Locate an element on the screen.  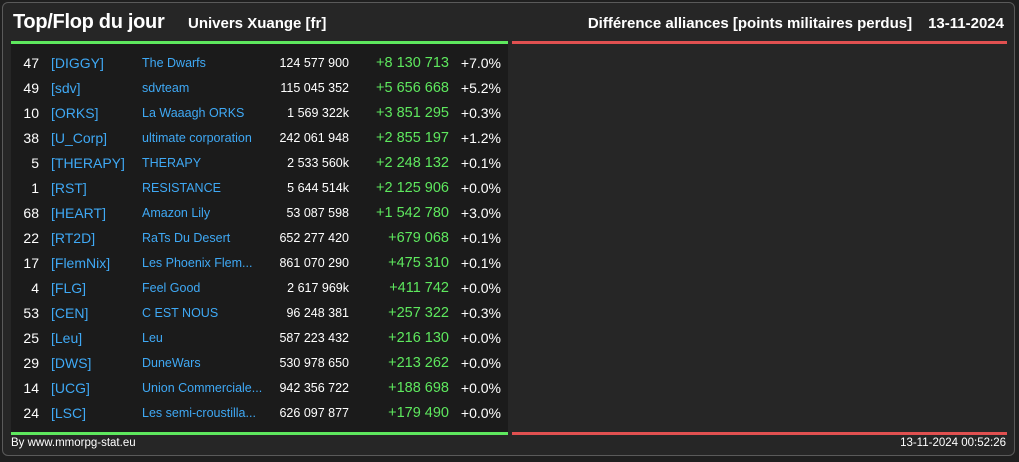
alliance-name-link: ultimate corporation is located at coordinates (197, 138).